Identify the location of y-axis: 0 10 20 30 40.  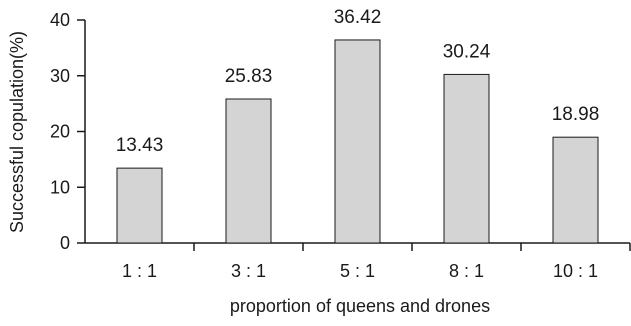
(68, 131).